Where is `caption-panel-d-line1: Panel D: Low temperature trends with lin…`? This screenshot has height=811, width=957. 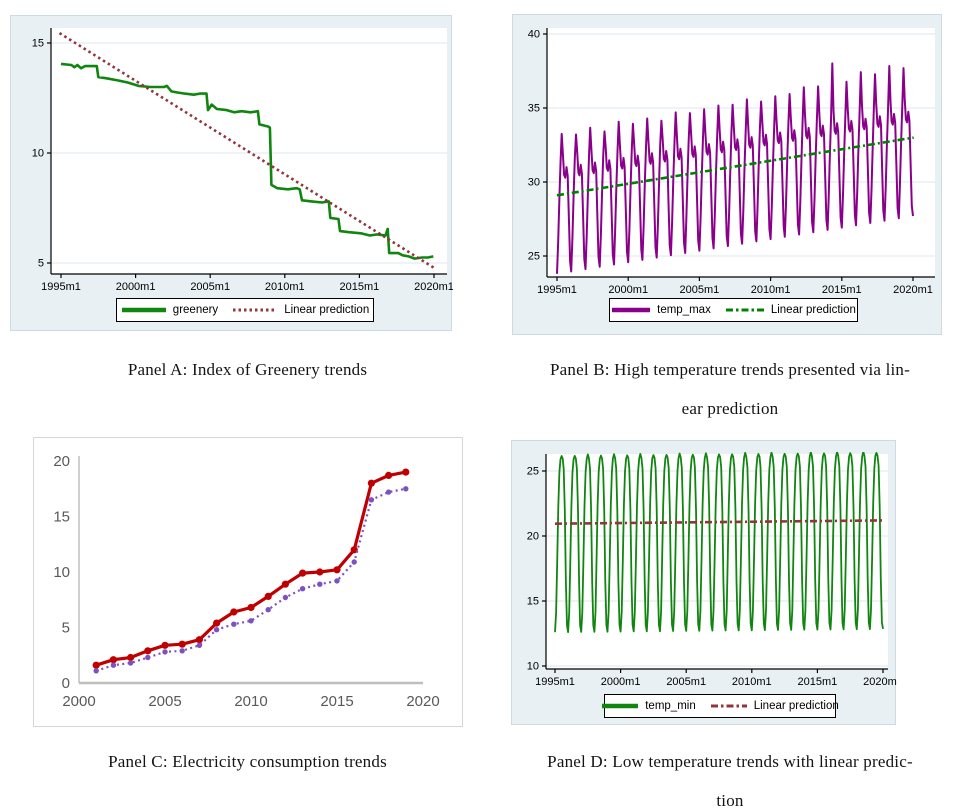 caption-panel-d-line1: Panel D: Low temperature trends with lin… is located at coordinates (730, 761).